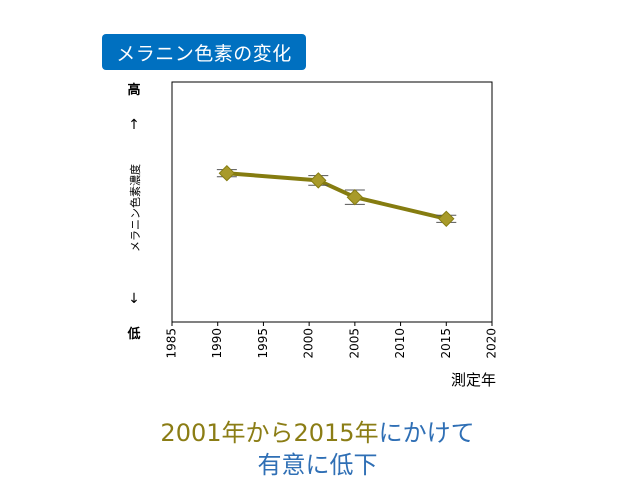  I want to click on x-axis-label: 測定年, so click(473, 380).